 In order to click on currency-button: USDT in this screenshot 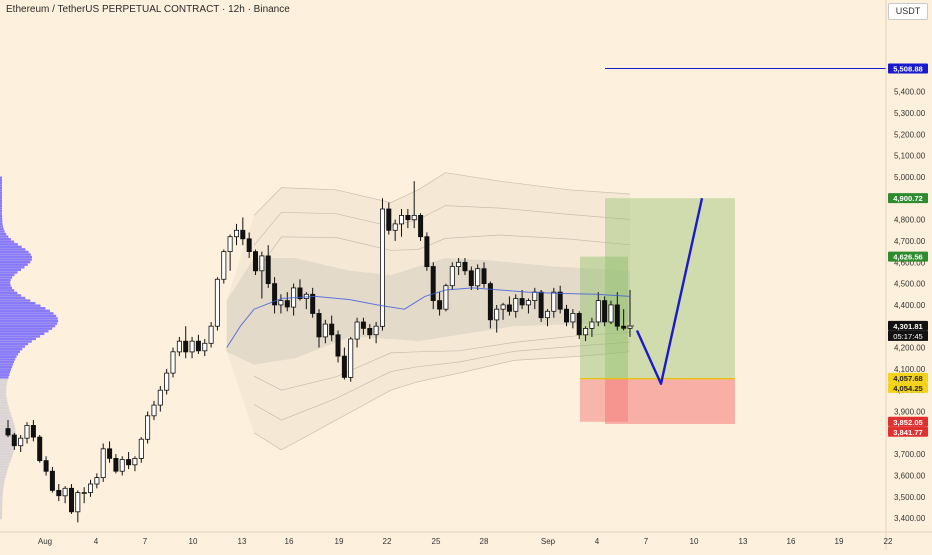, I will do `click(908, 11)`.